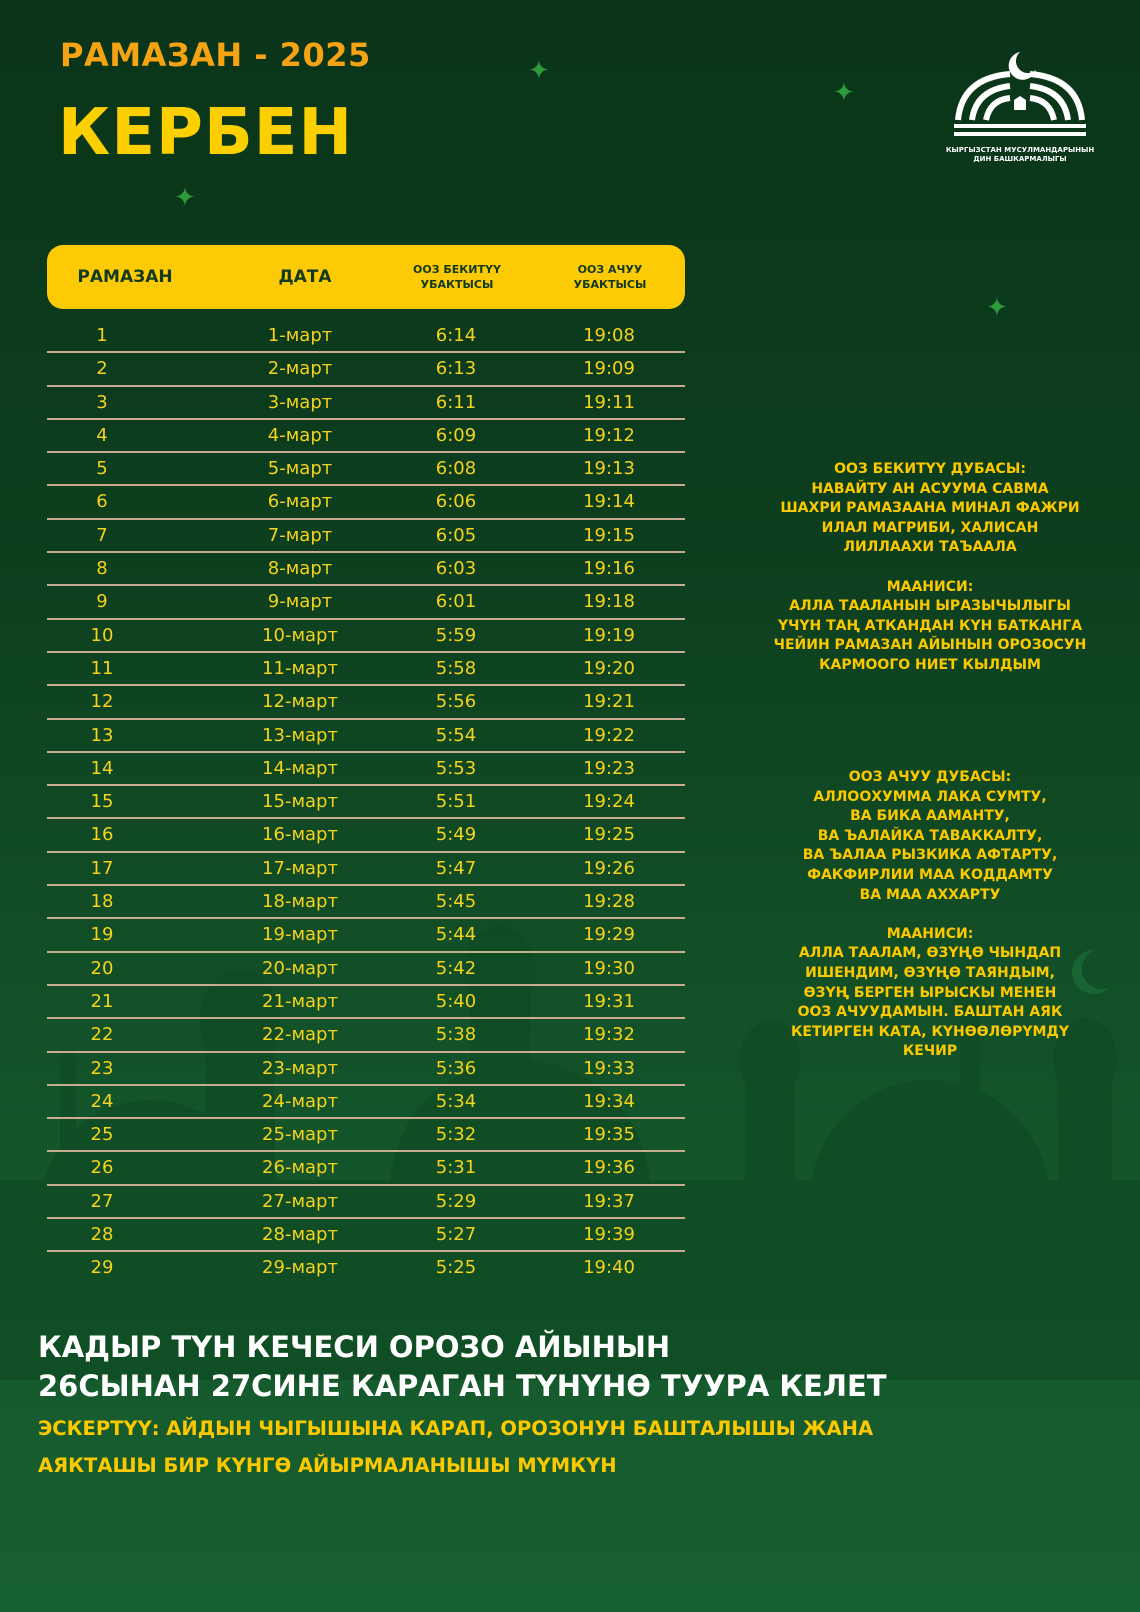  What do you see at coordinates (609, 935) in the screenshot?
I see `iftar-time-cell: 19:29` at bounding box center [609, 935].